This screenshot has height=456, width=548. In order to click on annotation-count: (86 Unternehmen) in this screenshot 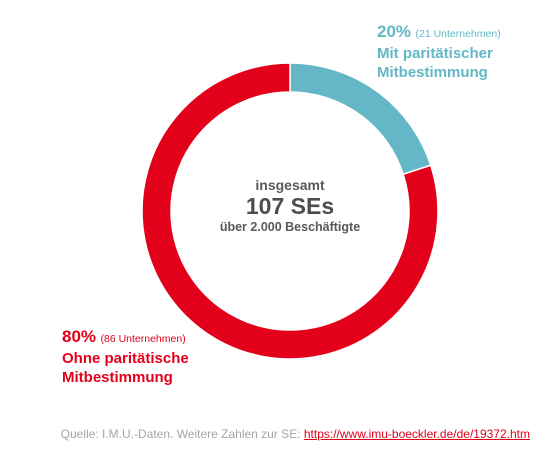, I will do `click(143, 339)`.